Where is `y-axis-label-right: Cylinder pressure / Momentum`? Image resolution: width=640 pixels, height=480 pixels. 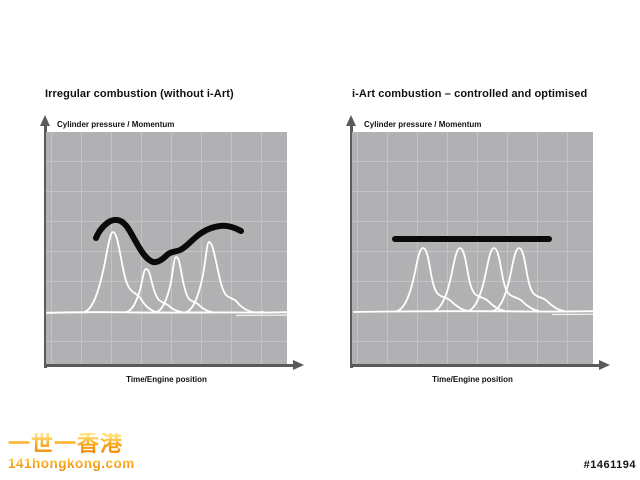
y-axis-label-right: Cylinder pressure / Momentum is located at coordinates (423, 124).